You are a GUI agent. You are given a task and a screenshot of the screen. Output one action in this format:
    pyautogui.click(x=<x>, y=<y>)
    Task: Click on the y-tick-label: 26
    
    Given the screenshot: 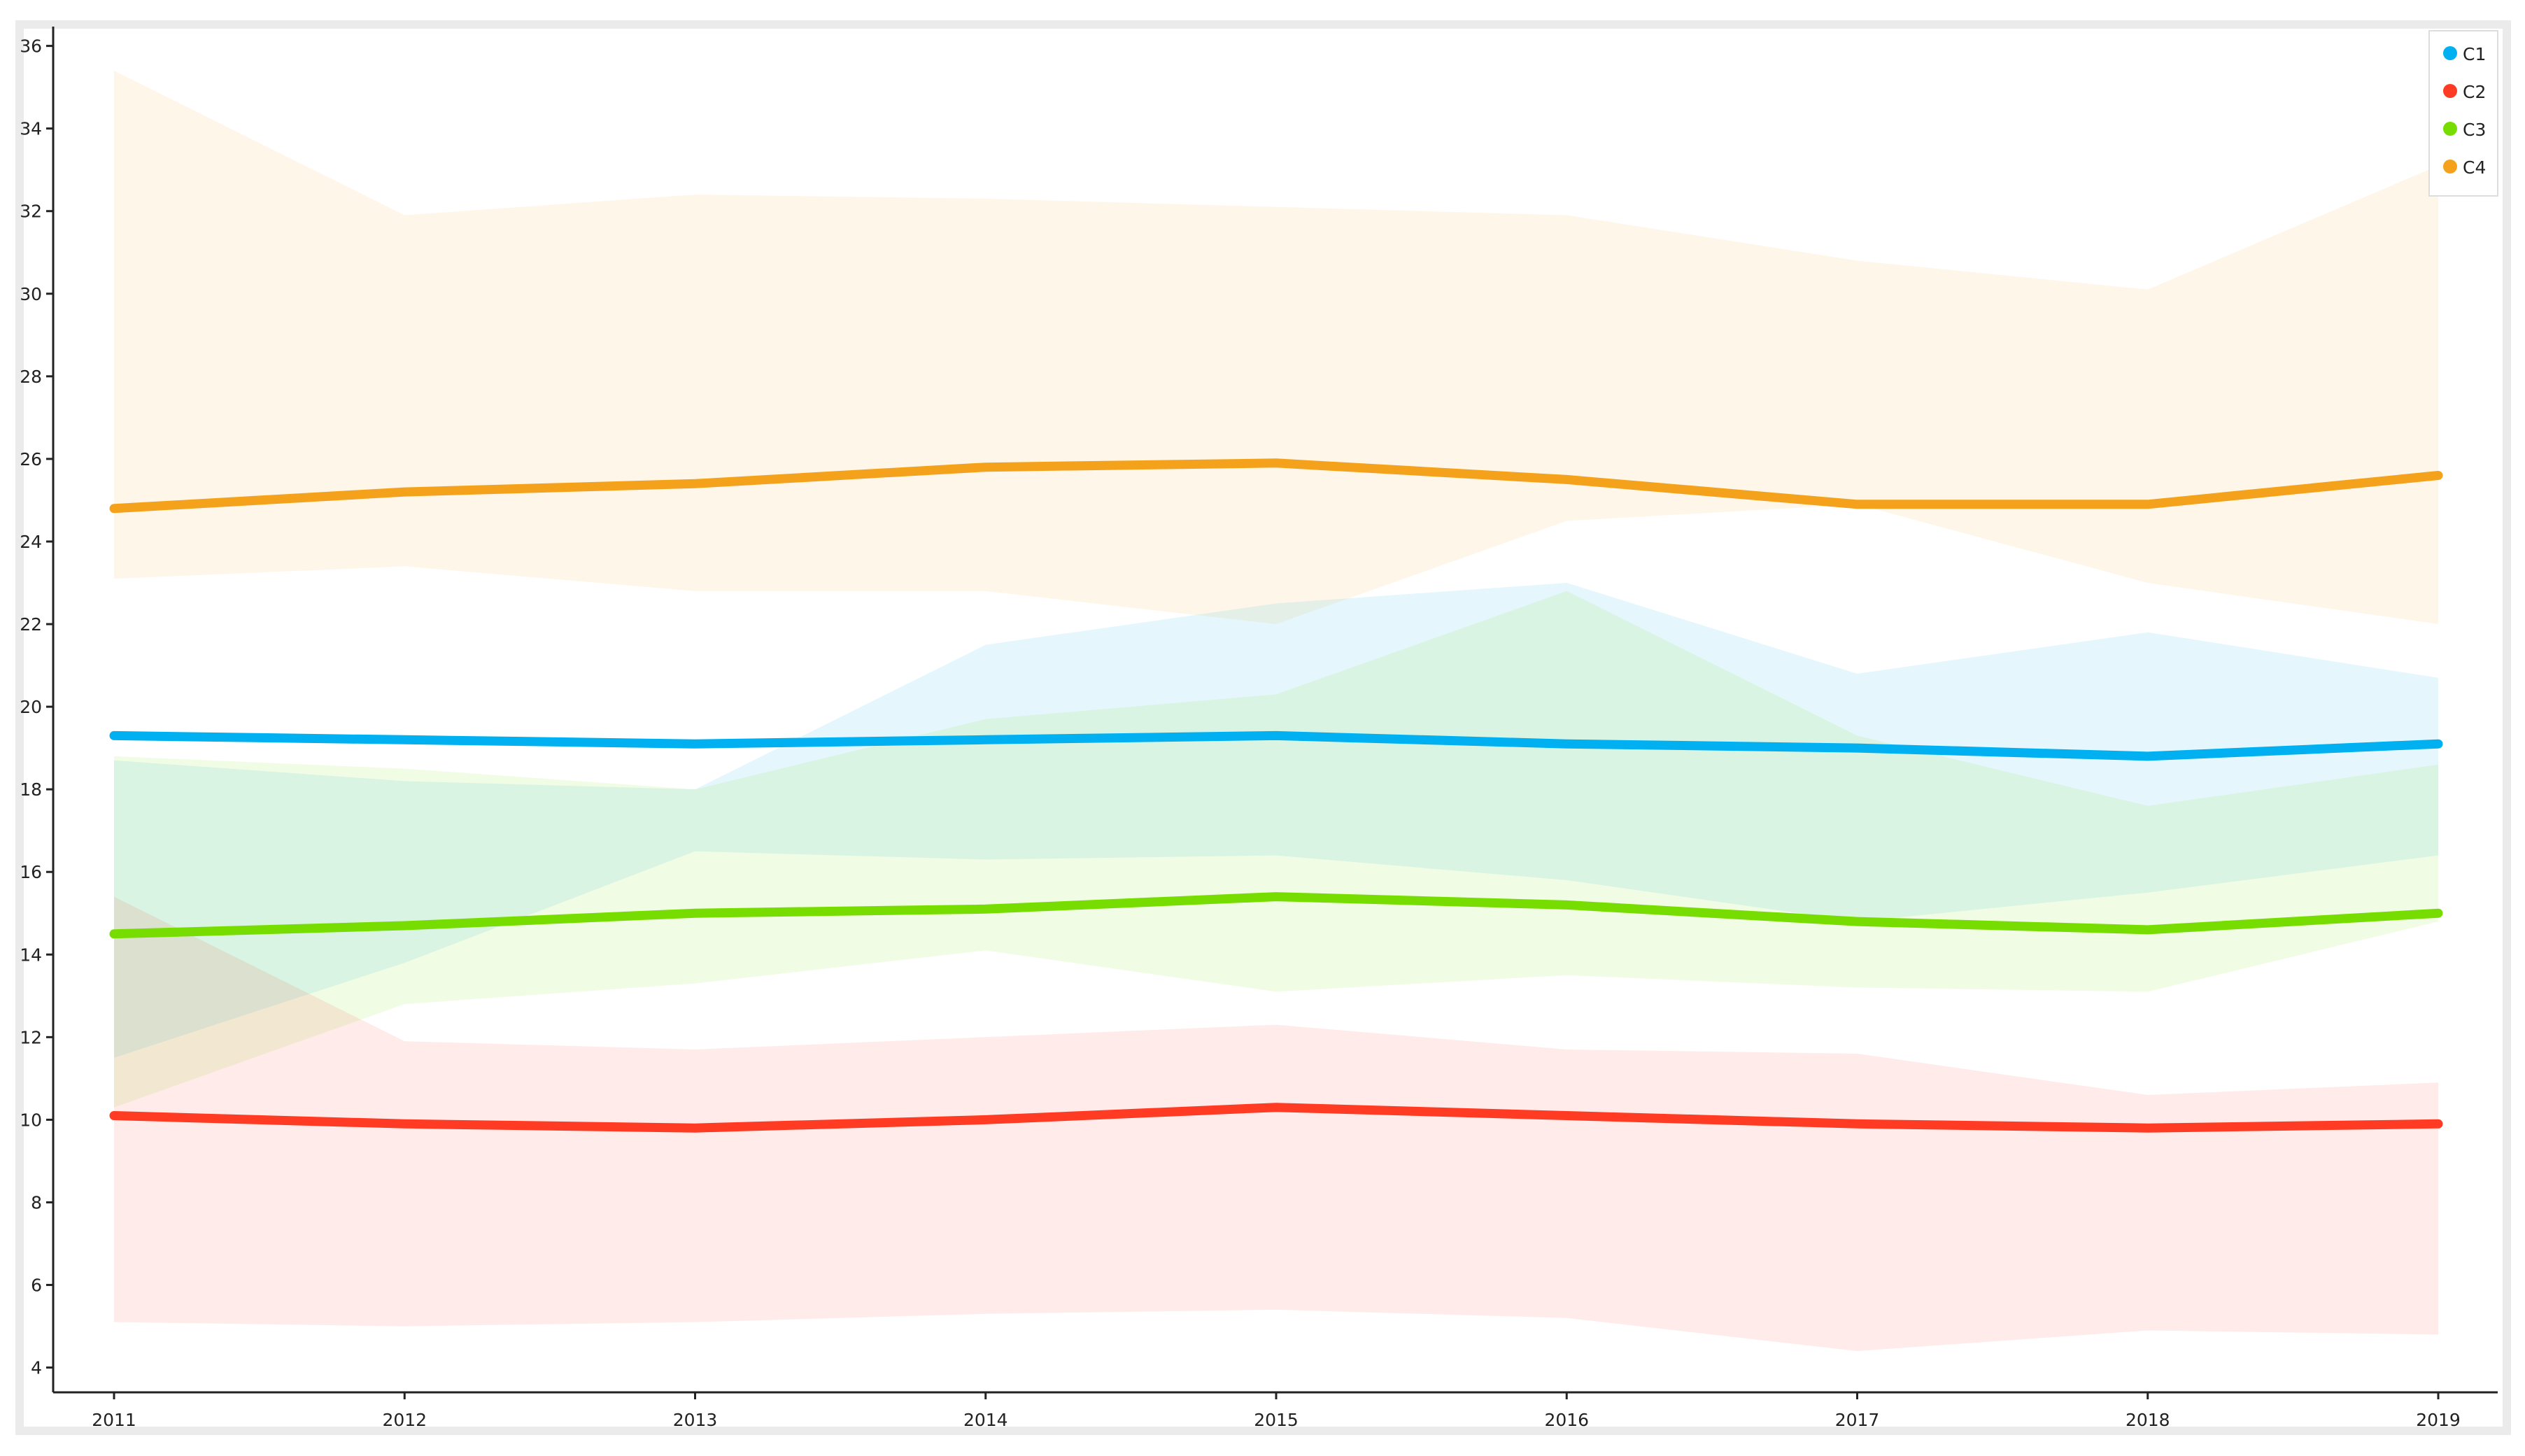 What is the action you would take?
    pyautogui.click(x=31, y=459)
    